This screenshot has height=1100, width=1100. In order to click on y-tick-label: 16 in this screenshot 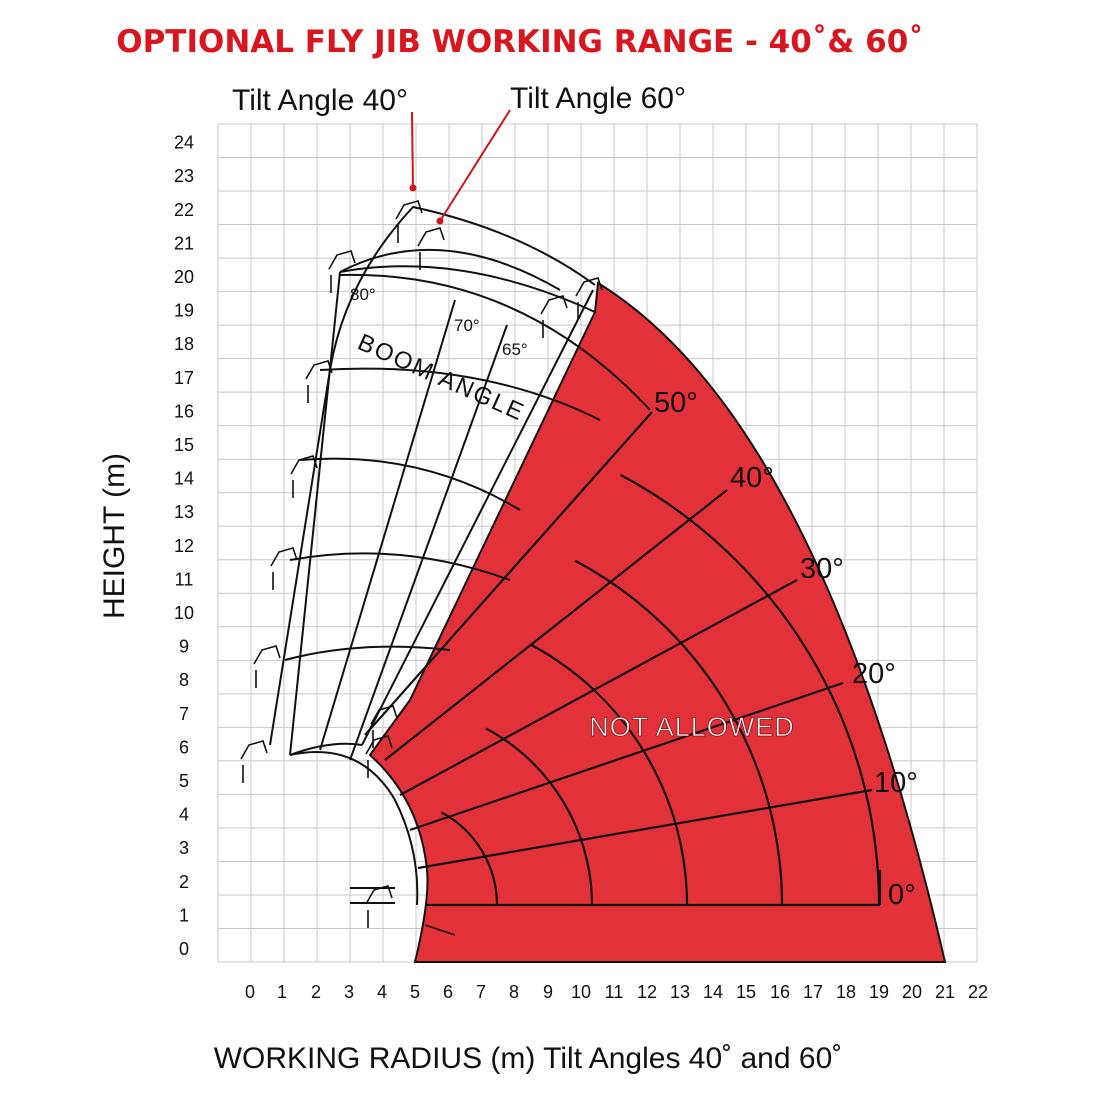, I will do `click(184, 411)`.